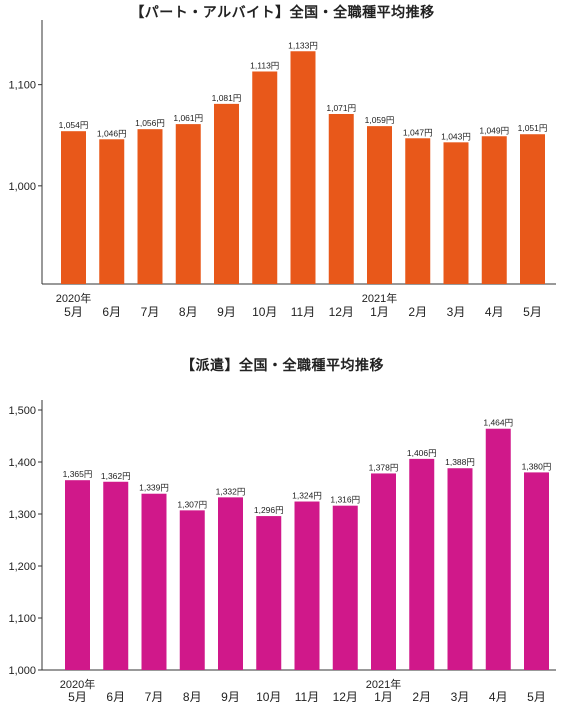  What do you see at coordinates (341, 108) in the screenshot?
I see `data-label: 1,071円` at bounding box center [341, 108].